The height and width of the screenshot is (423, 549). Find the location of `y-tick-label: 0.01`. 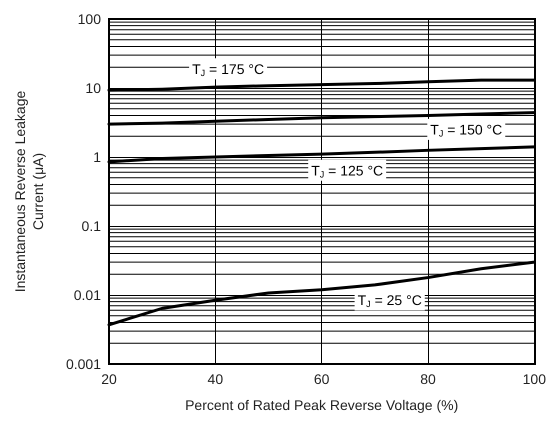

y-tick-label: 0.01 is located at coordinates (88, 295).